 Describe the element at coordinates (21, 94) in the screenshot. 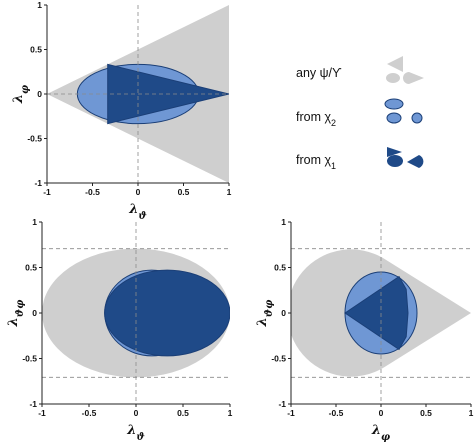

I see `y-axis-title: λφ` at that location.